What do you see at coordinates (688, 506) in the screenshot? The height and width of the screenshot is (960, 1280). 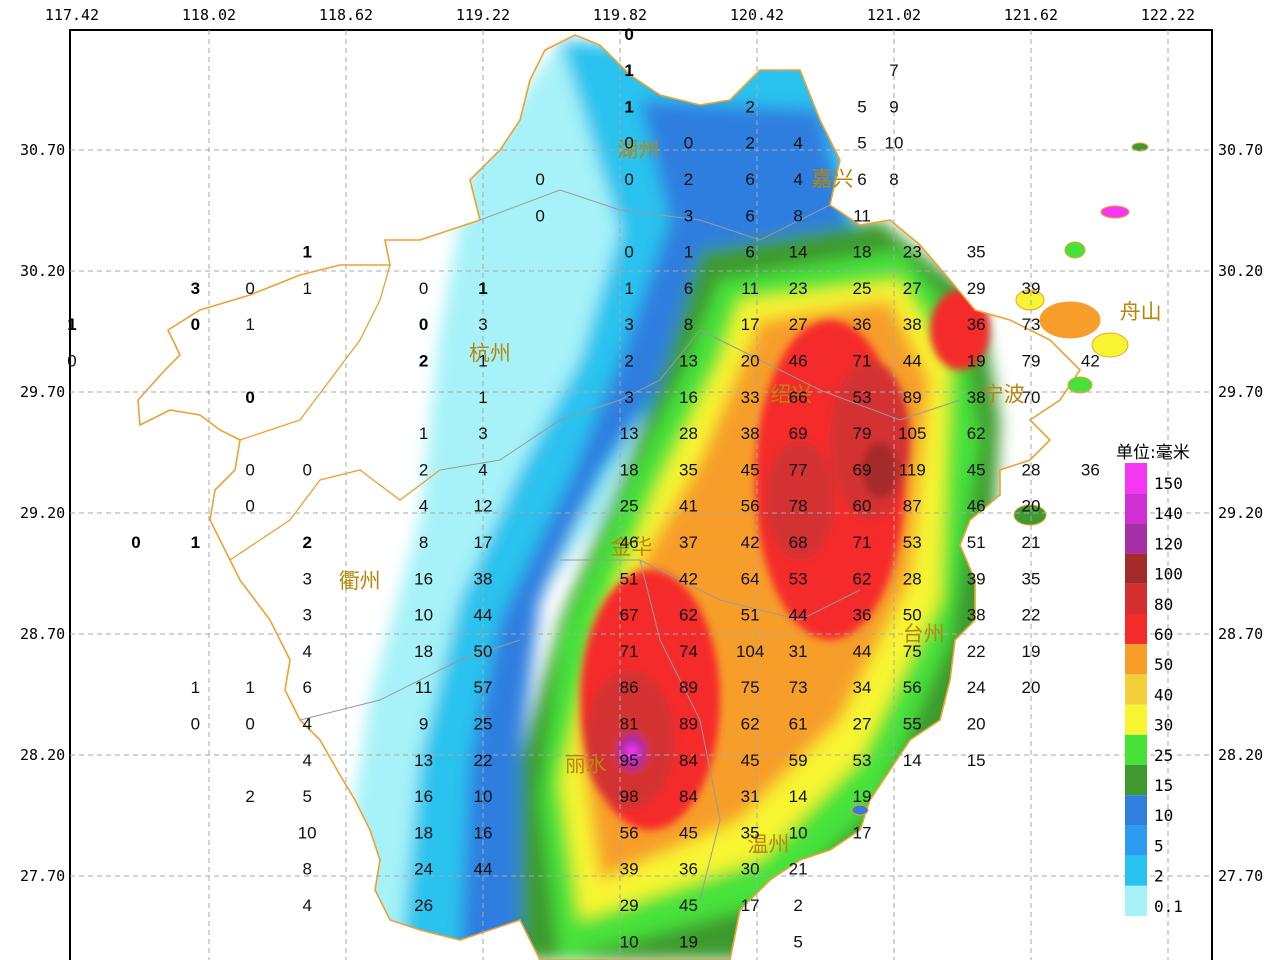 I see `station-value: 41` at bounding box center [688, 506].